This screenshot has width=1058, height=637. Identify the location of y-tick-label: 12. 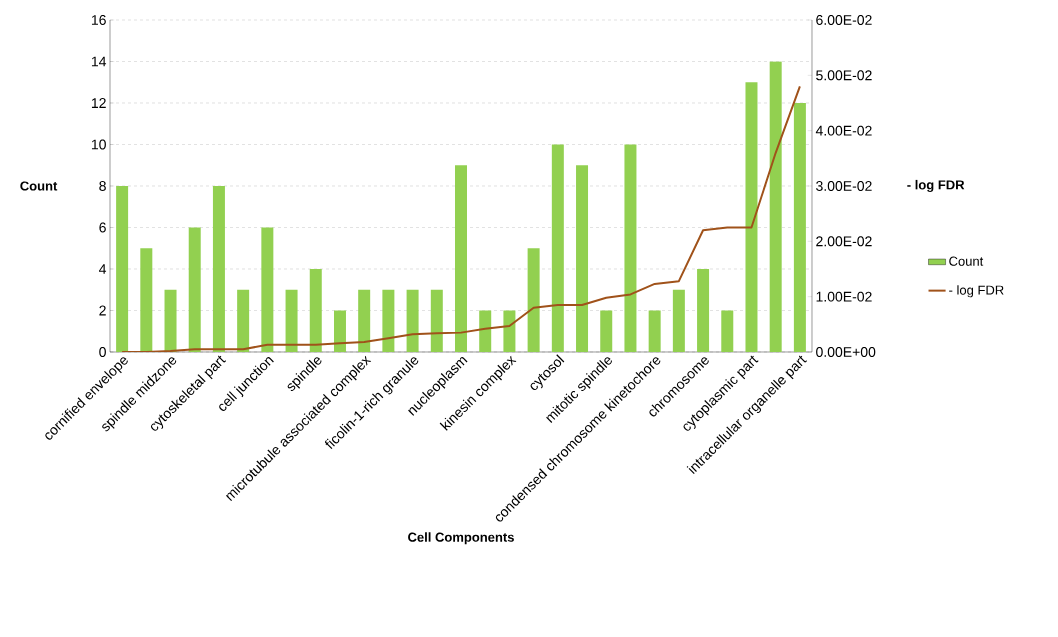
(98, 103).